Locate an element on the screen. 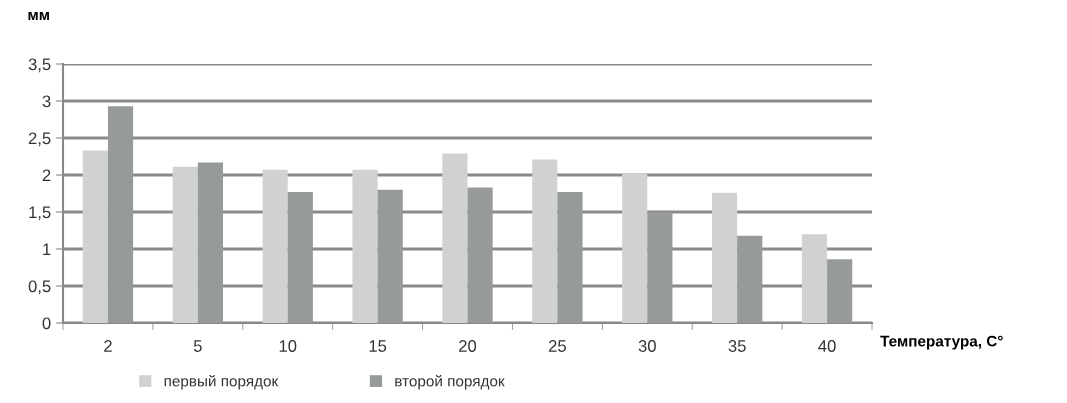 This screenshot has width=1067, height=403. x-tick-label: 5 is located at coordinates (197, 346).